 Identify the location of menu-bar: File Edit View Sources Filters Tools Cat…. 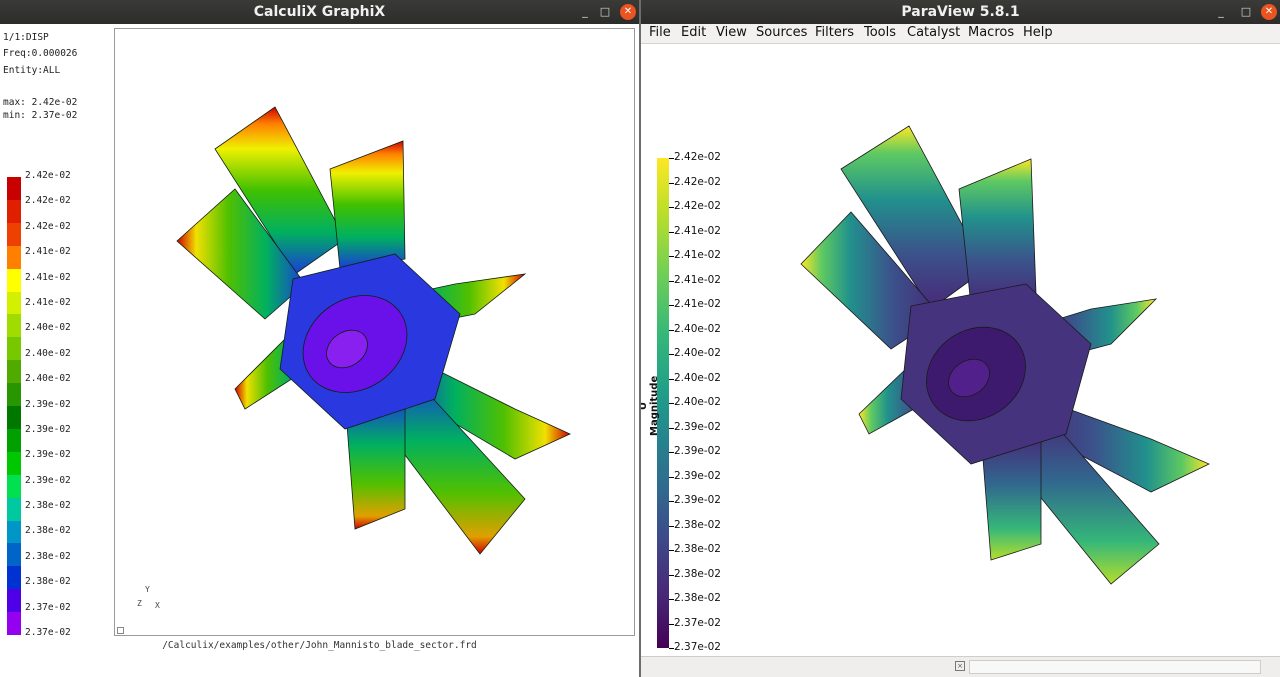
(960, 34).